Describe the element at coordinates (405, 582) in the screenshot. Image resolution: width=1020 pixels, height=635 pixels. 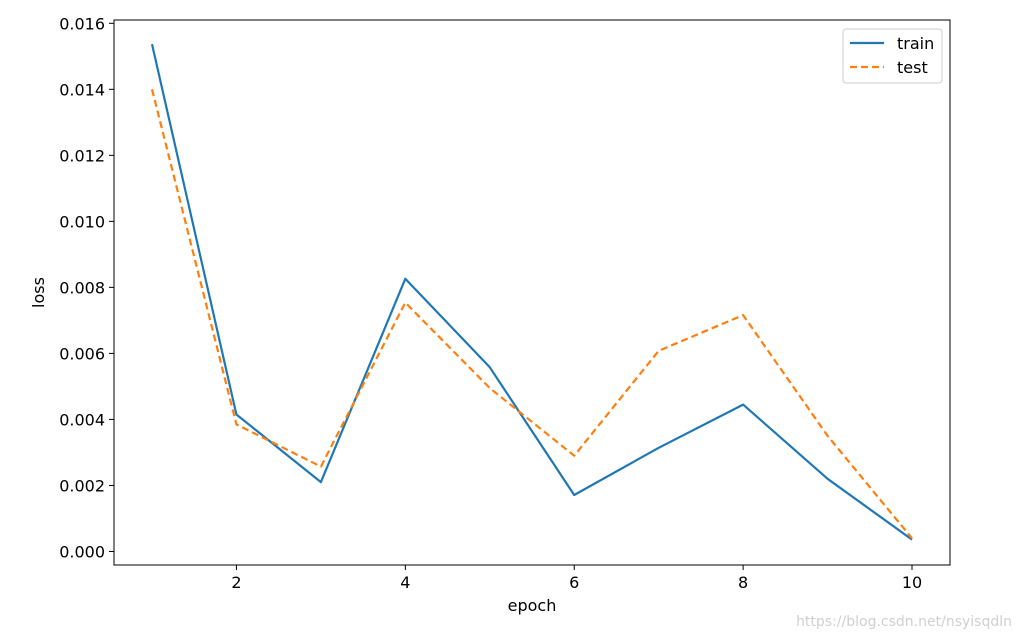
I see `x-tick-label: 4` at that location.